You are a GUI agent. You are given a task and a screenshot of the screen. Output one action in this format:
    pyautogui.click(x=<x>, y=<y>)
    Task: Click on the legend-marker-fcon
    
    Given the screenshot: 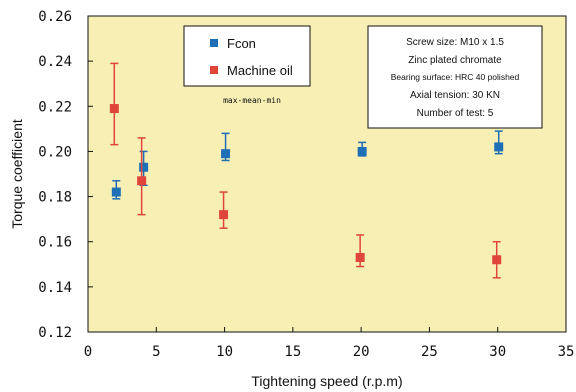 What is the action you would take?
    pyautogui.click(x=214, y=43)
    